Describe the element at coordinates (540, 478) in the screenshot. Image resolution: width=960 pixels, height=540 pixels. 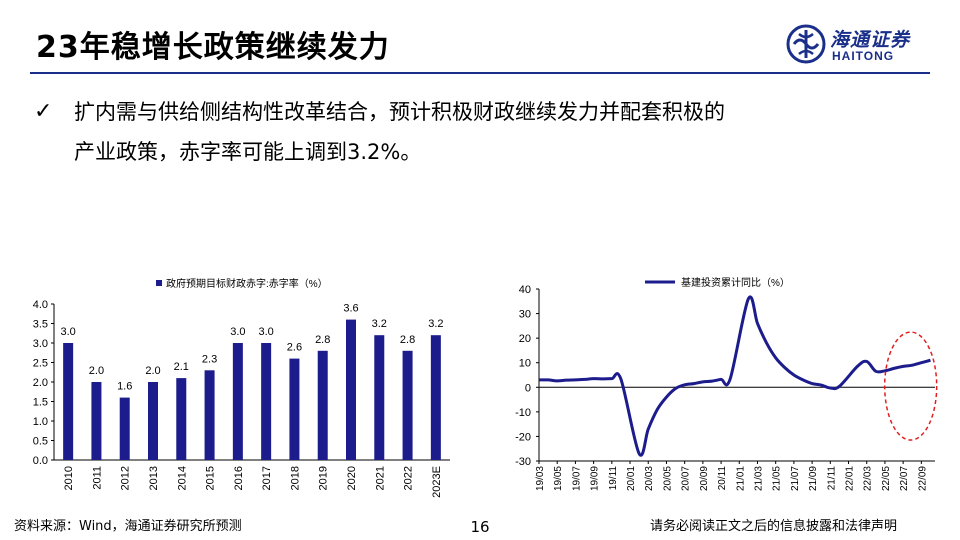
I see `line-x-tick-label: 19/03` at that location.